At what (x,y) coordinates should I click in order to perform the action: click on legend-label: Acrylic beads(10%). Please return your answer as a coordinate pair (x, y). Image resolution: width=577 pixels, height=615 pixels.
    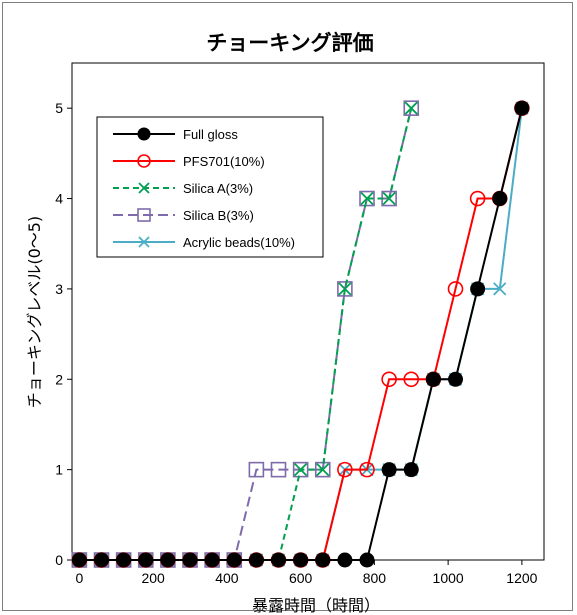
    Looking at the image, I should click on (239, 242).